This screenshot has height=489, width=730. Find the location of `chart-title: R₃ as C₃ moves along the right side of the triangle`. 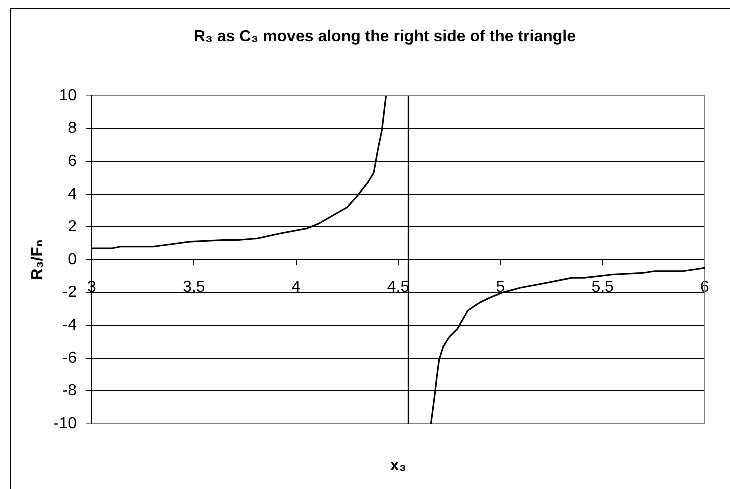

chart-title: R₃ as C₃ moves along the right side of the triangle is located at coordinates (385, 37).